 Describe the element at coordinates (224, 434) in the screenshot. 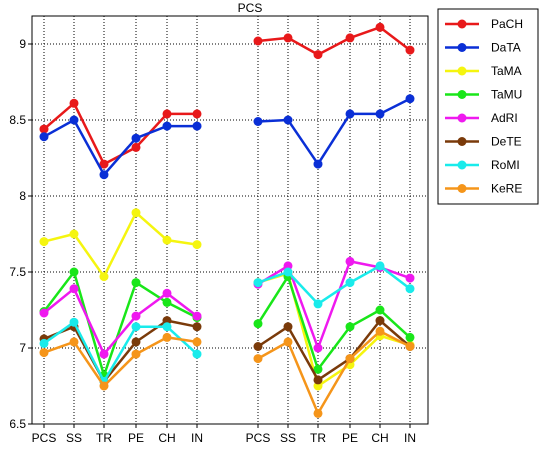

I see `x-axis-ticks: PCS SS TR PE CH IN PCS SS TR PE CH IN` at that location.